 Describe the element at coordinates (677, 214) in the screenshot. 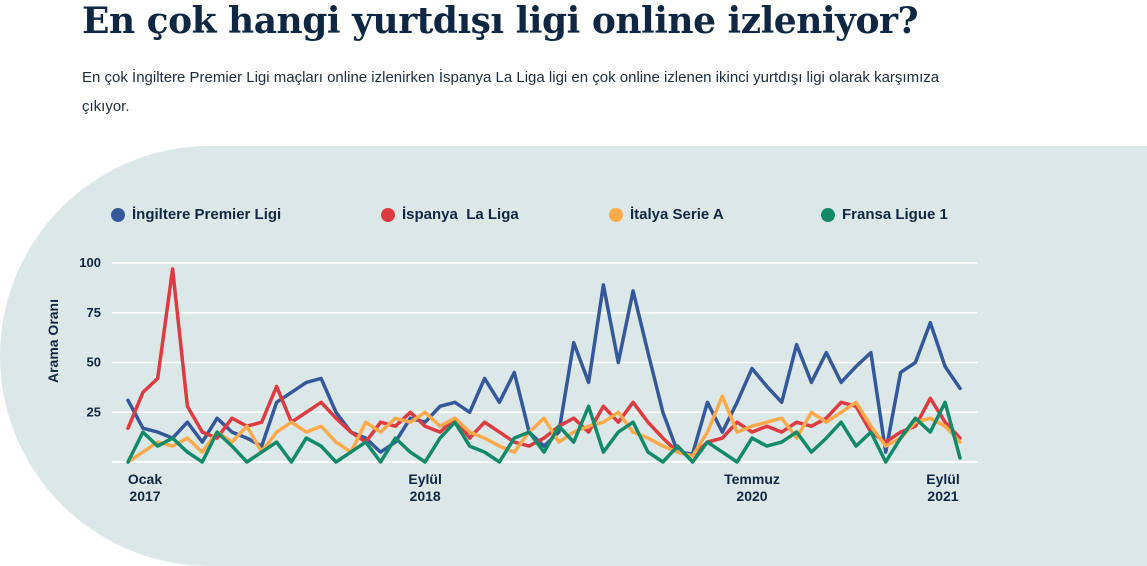

I see `legend-label: İtalya Serie A` at that location.